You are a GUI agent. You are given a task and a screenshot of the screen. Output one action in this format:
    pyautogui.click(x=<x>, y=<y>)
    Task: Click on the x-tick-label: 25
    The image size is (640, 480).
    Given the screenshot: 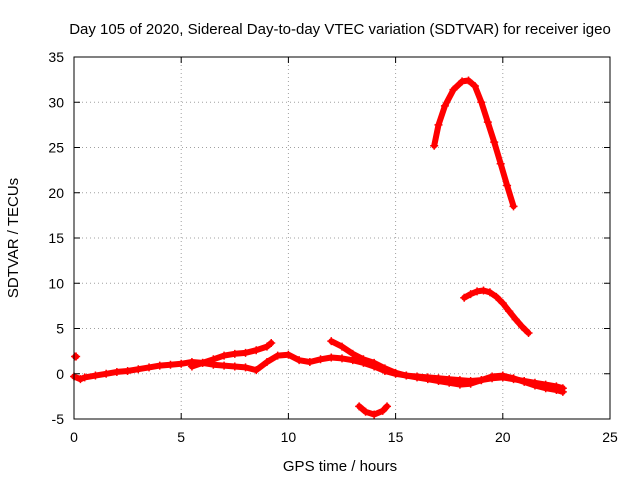 What is the action you would take?
    pyautogui.click(x=610, y=437)
    